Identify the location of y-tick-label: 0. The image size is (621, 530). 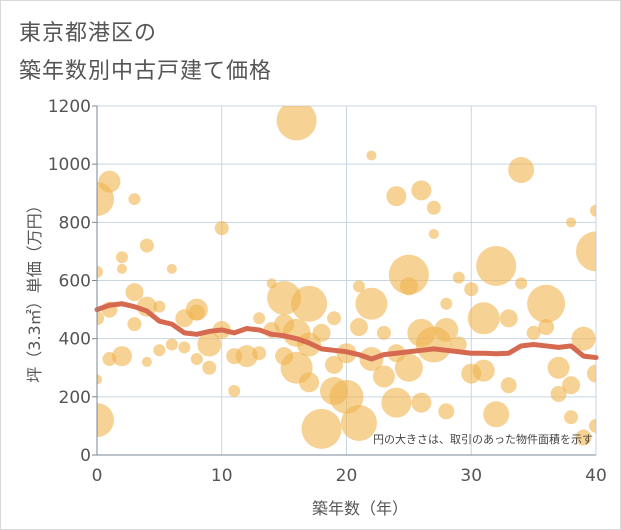
(85, 456).